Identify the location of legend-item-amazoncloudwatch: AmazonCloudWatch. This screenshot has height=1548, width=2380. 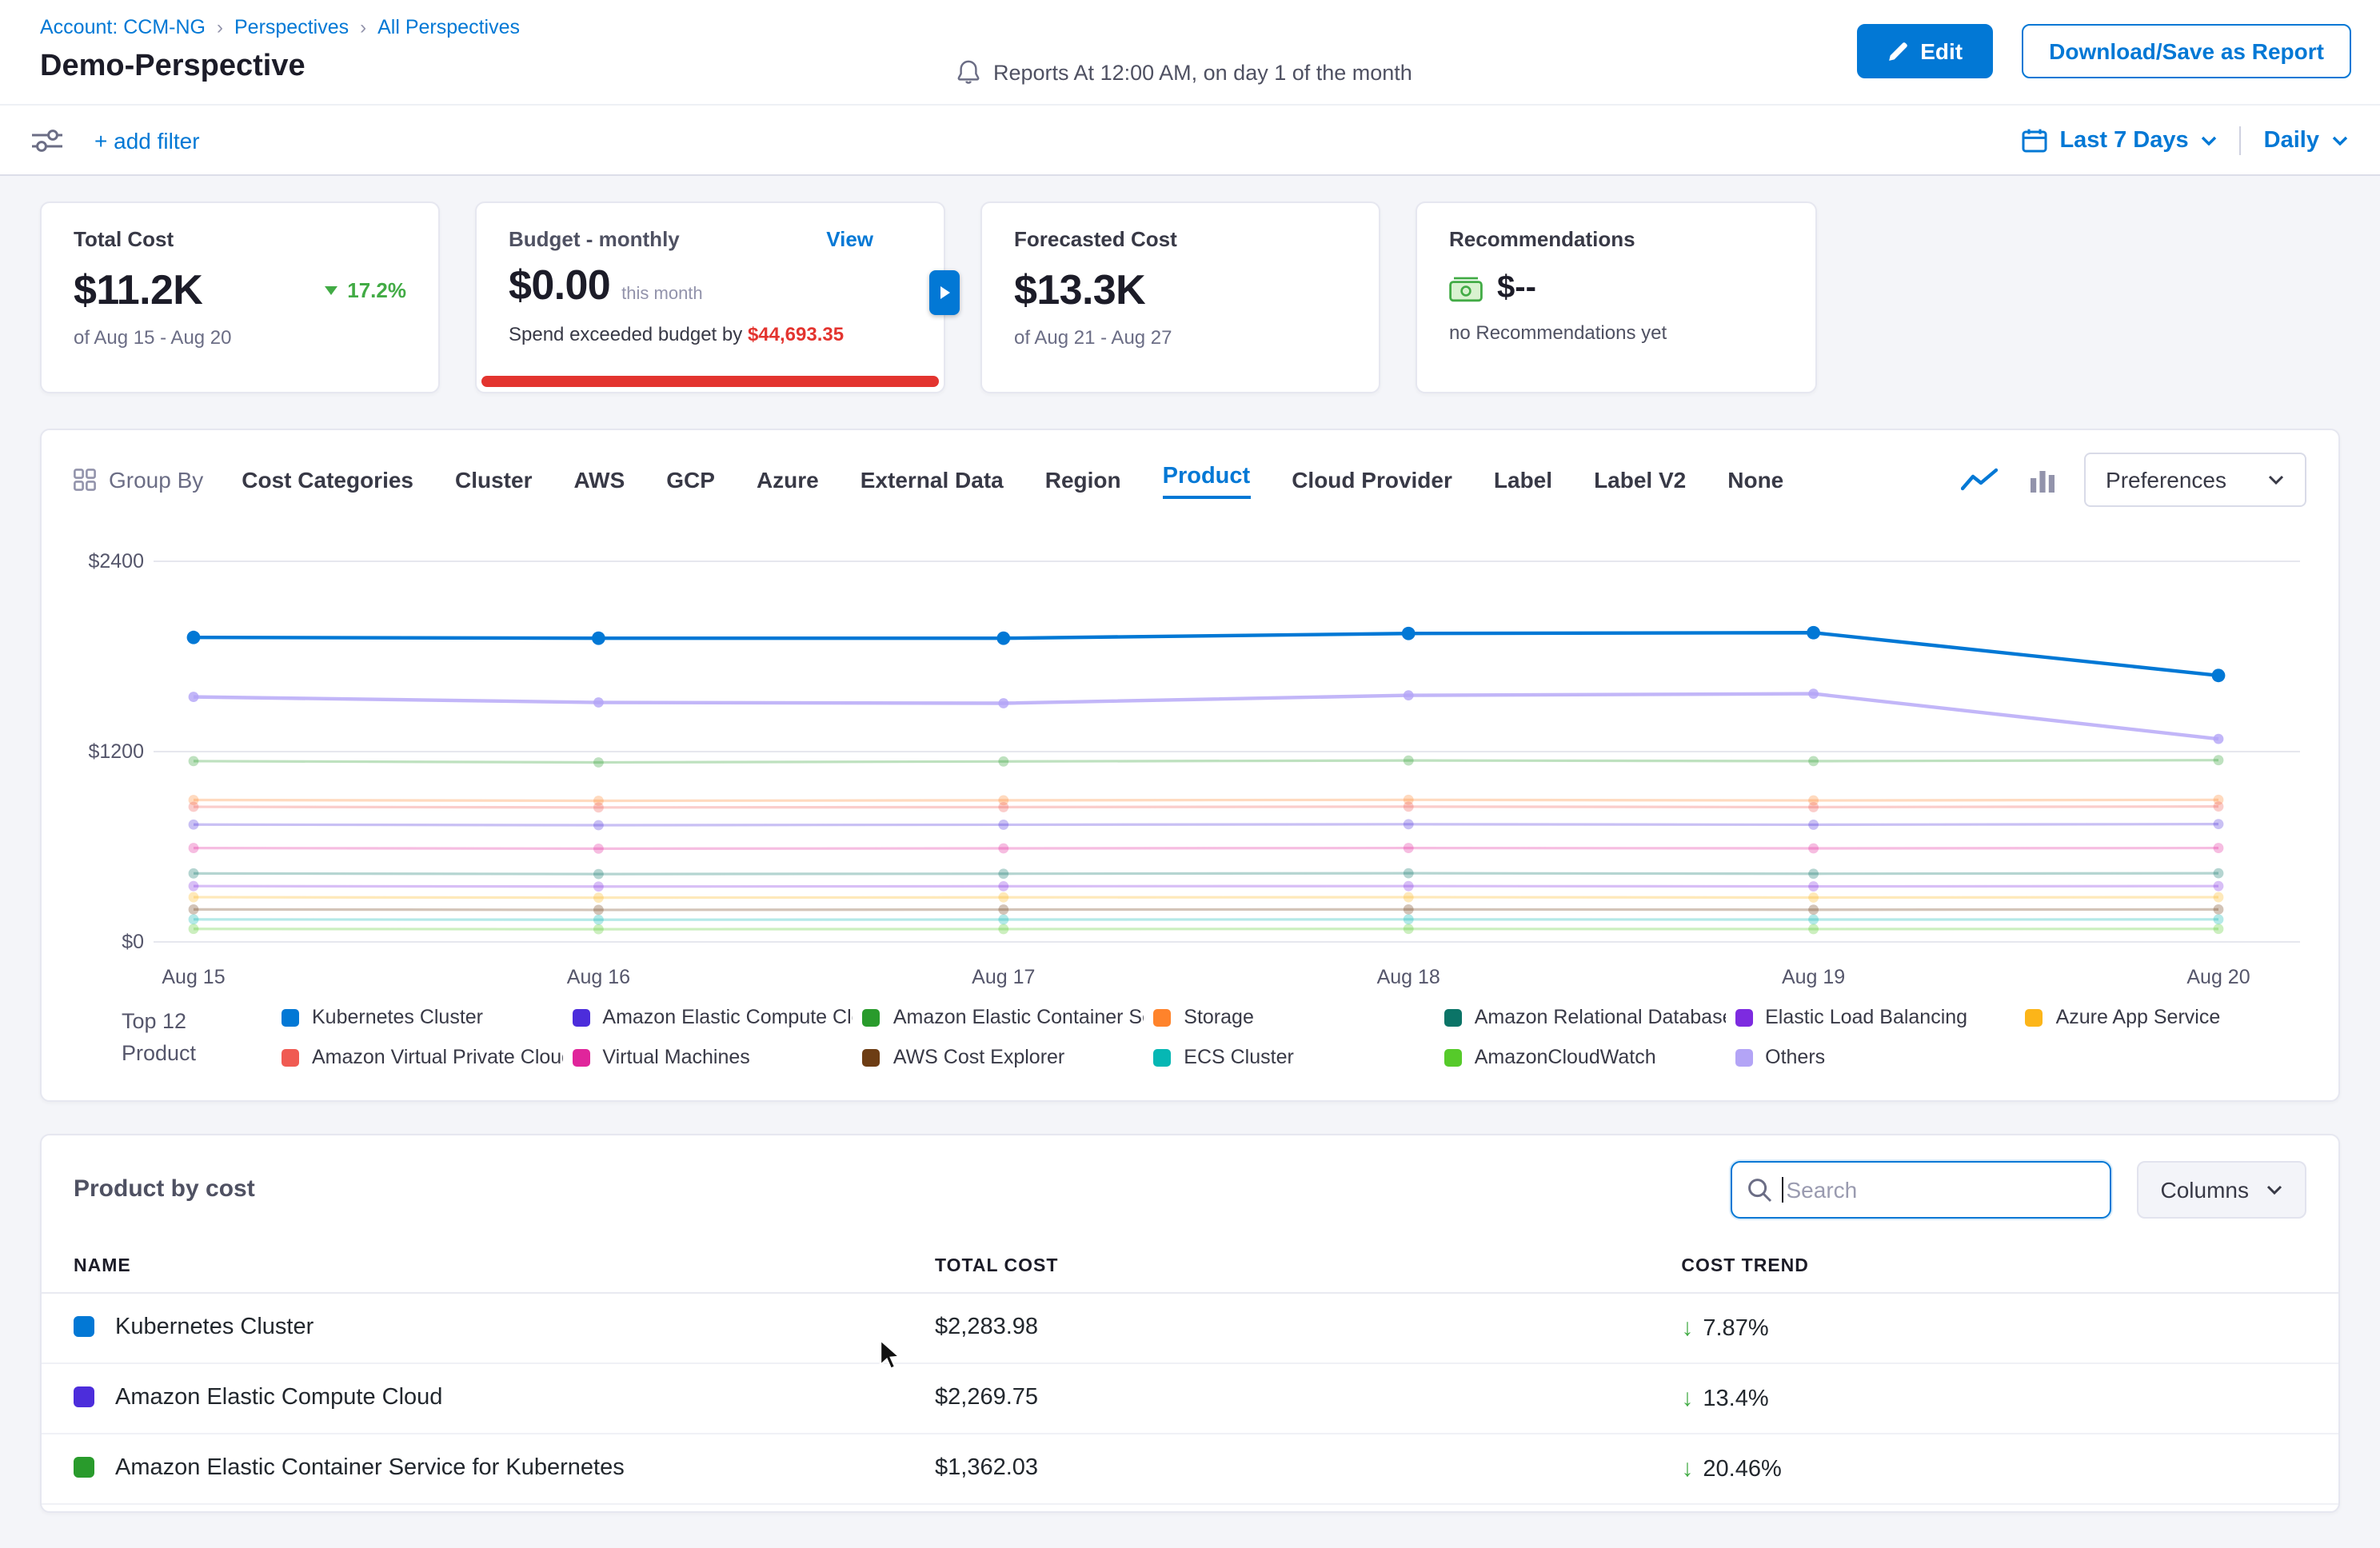
(1584, 1057).